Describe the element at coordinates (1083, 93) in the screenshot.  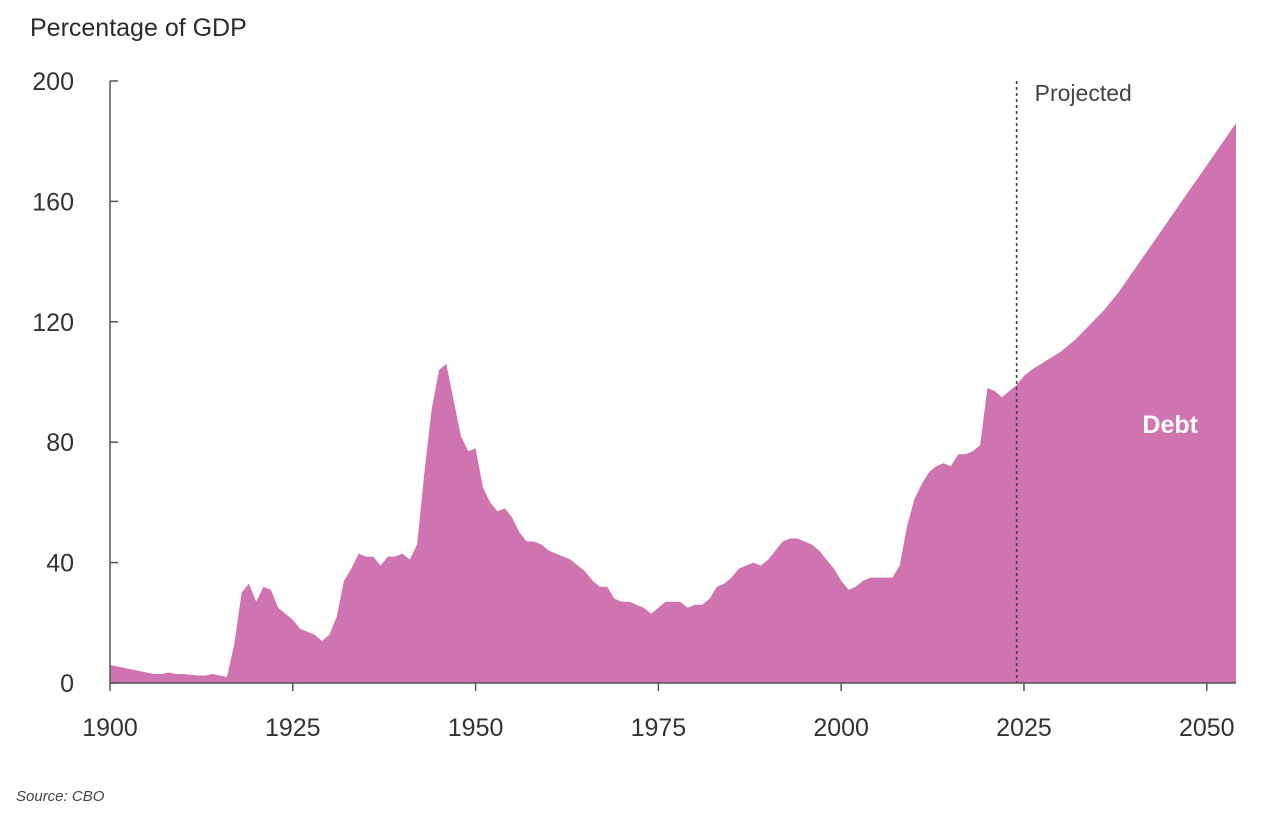
I see `projection-label: Projected` at that location.